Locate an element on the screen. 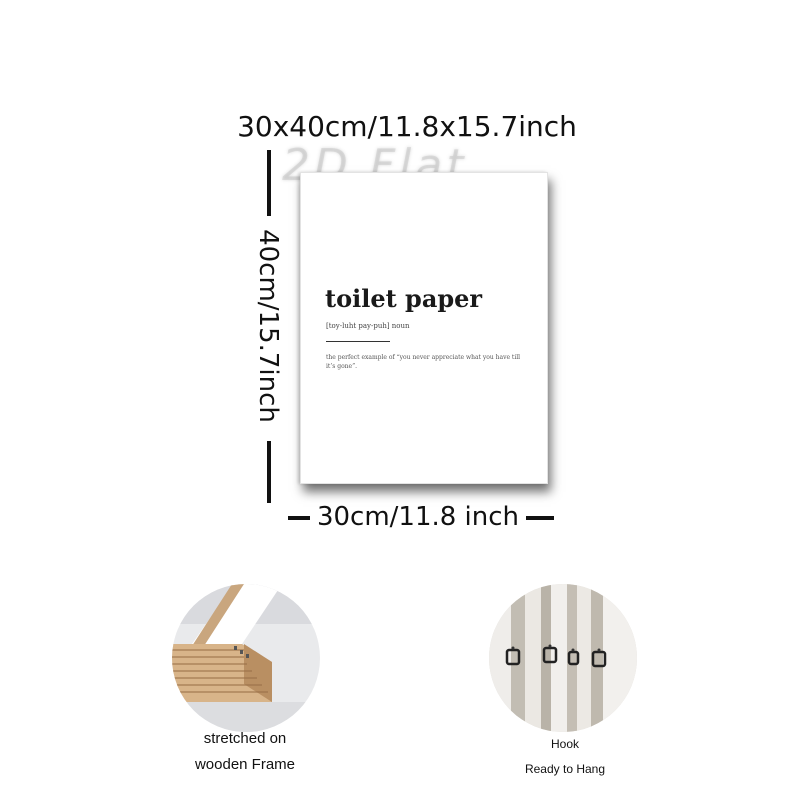 This screenshot has height=800, width=800. hook-caption-line2: Ready to Hang is located at coordinates (565, 769).